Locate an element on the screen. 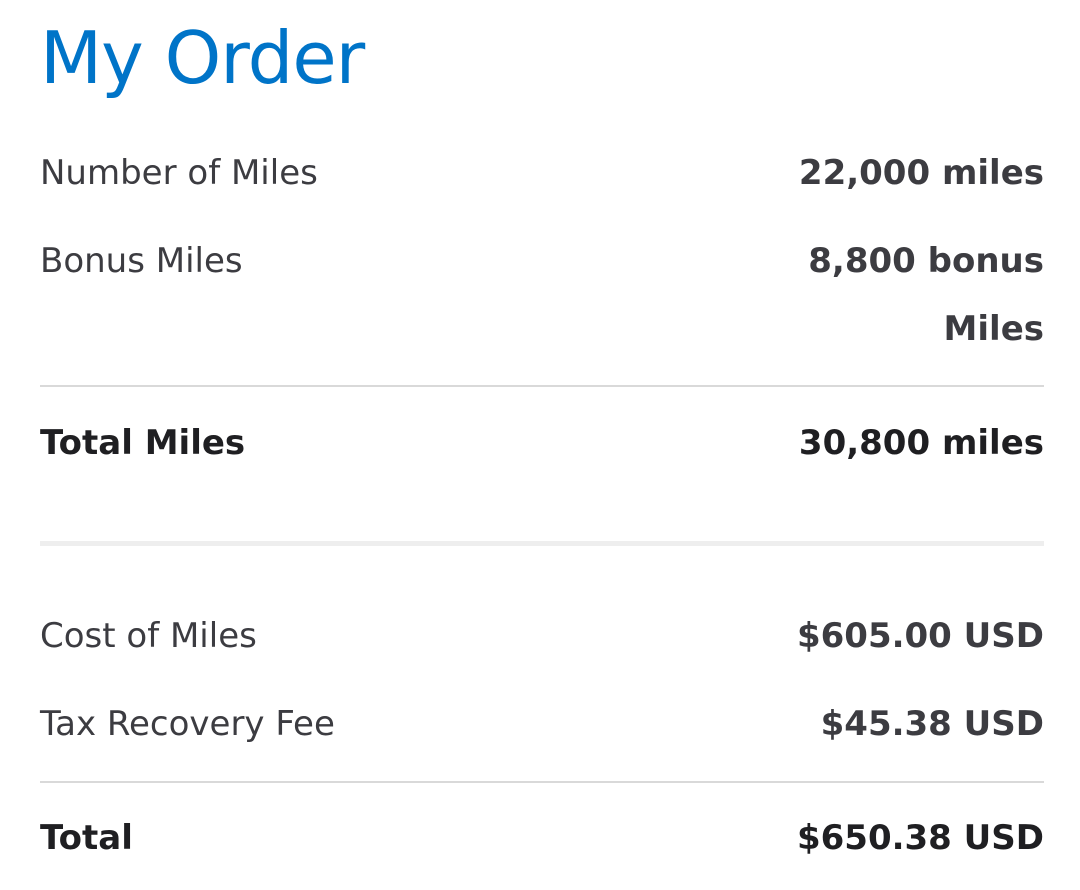 This screenshot has width=1080, height=890. value: $605.00 USD is located at coordinates (920, 636).